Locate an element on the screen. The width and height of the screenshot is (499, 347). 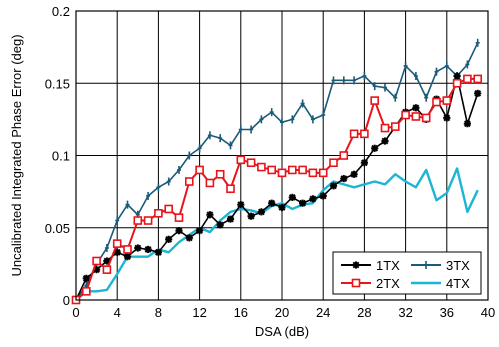
x-tick-label: 16 is located at coordinates (241, 312).